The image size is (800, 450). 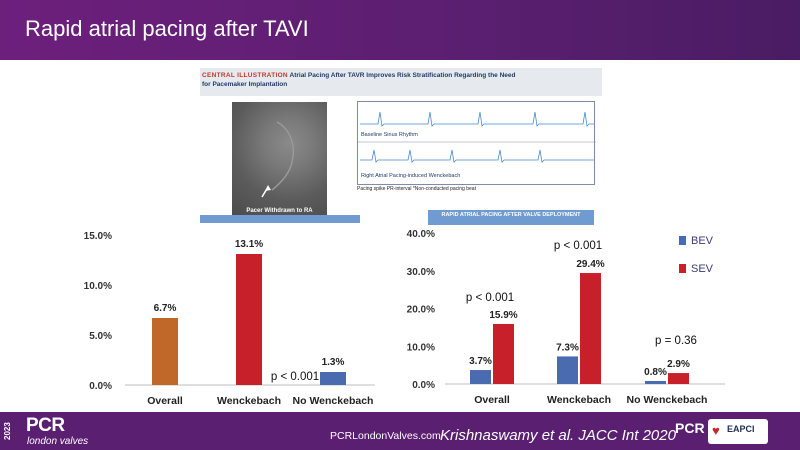 What do you see at coordinates (165, 308) in the screenshot?
I see `data-label: 6.7%` at bounding box center [165, 308].